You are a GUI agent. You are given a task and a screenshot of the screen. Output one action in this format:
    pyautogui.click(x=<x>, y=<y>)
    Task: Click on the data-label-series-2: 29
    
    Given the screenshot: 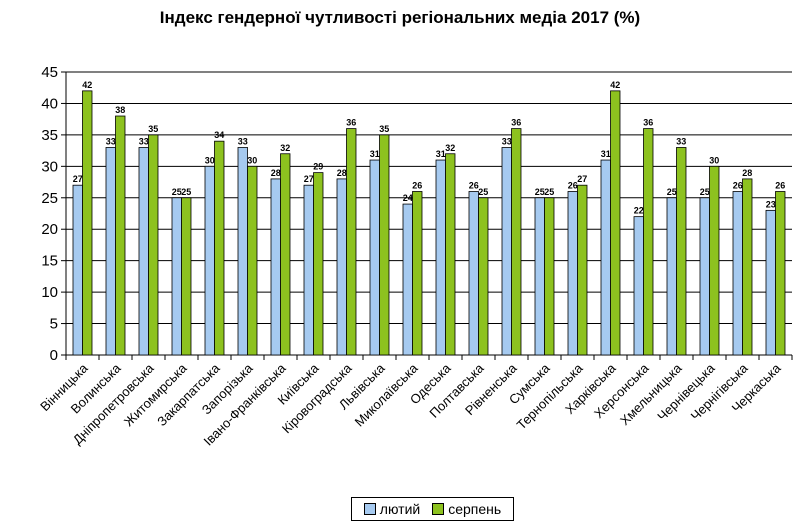 What is the action you would take?
    pyautogui.click(x=318, y=167)
    